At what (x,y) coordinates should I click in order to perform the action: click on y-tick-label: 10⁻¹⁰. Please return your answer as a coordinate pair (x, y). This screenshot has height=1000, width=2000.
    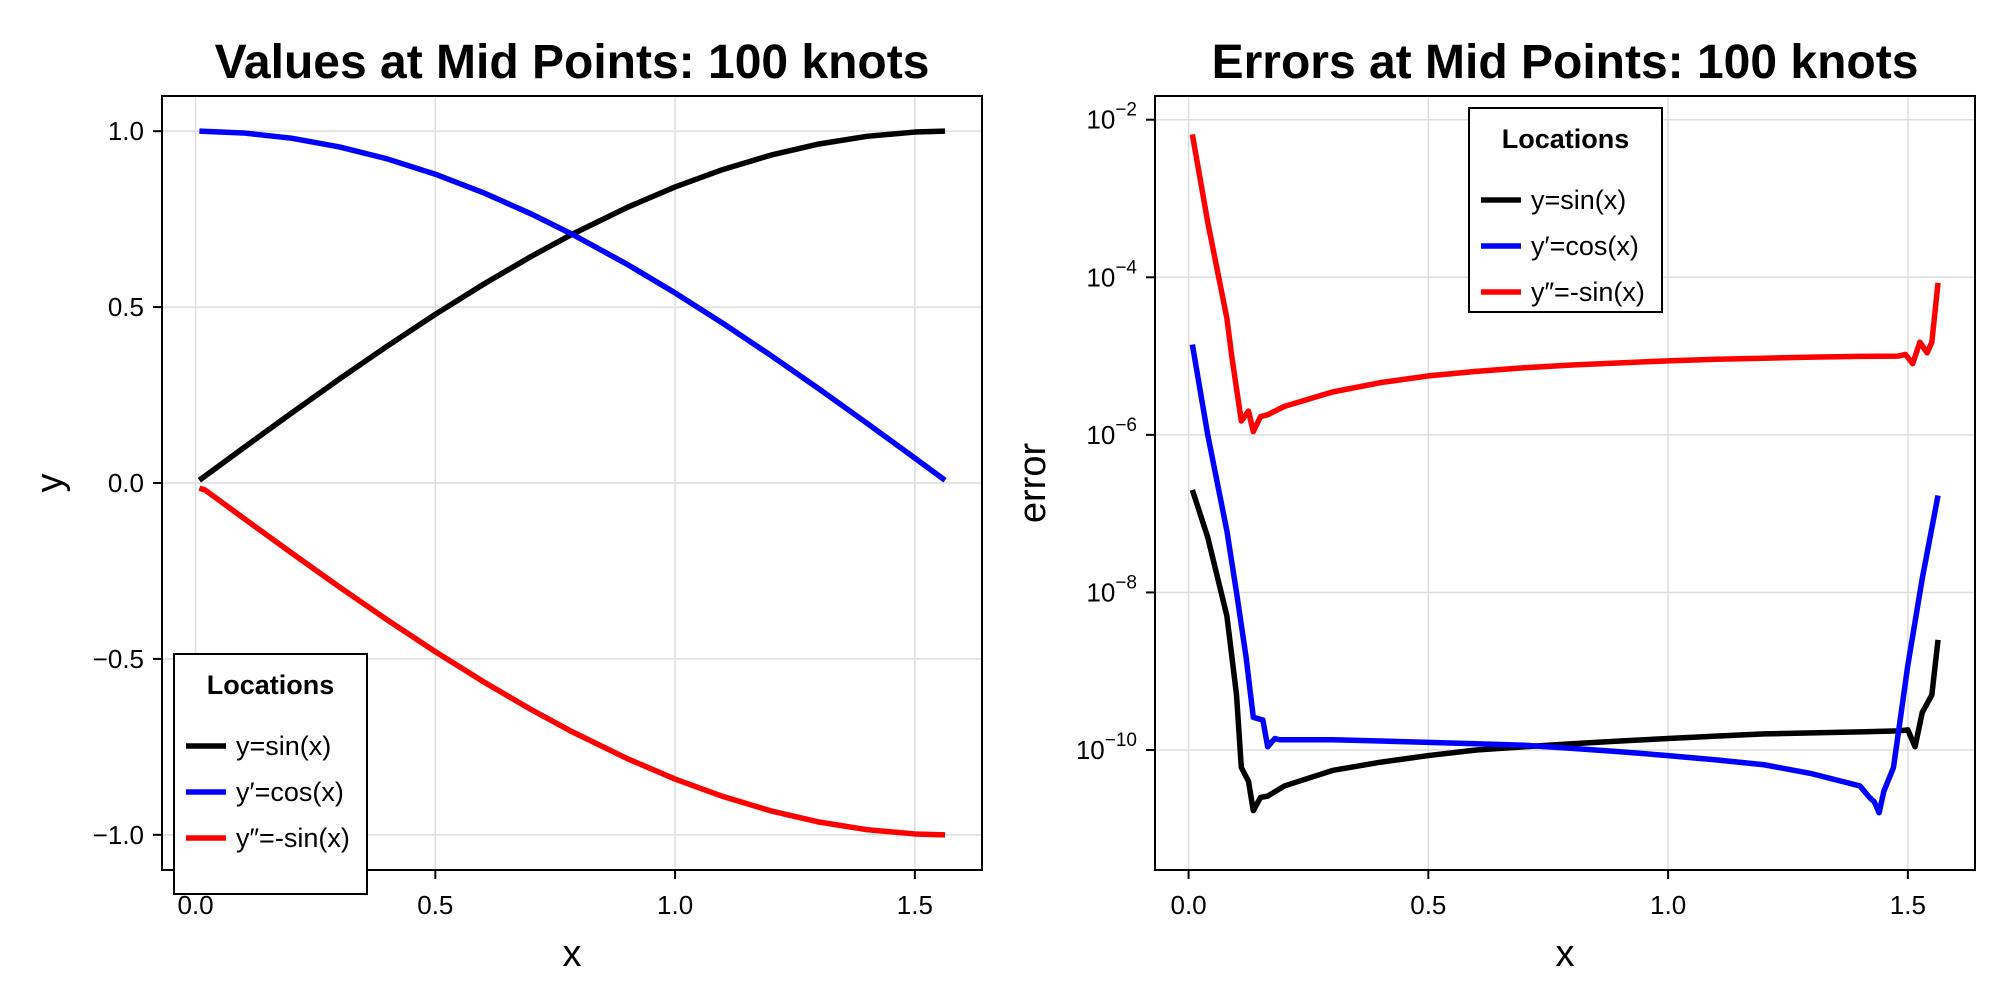
    Looking at the image, I should click on (1106, 747).